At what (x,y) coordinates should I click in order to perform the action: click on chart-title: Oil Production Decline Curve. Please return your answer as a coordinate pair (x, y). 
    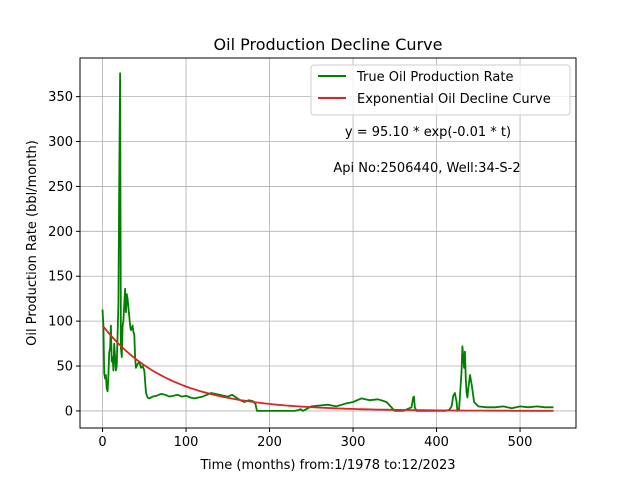
    Looking at the image, I should click on (328, 44).